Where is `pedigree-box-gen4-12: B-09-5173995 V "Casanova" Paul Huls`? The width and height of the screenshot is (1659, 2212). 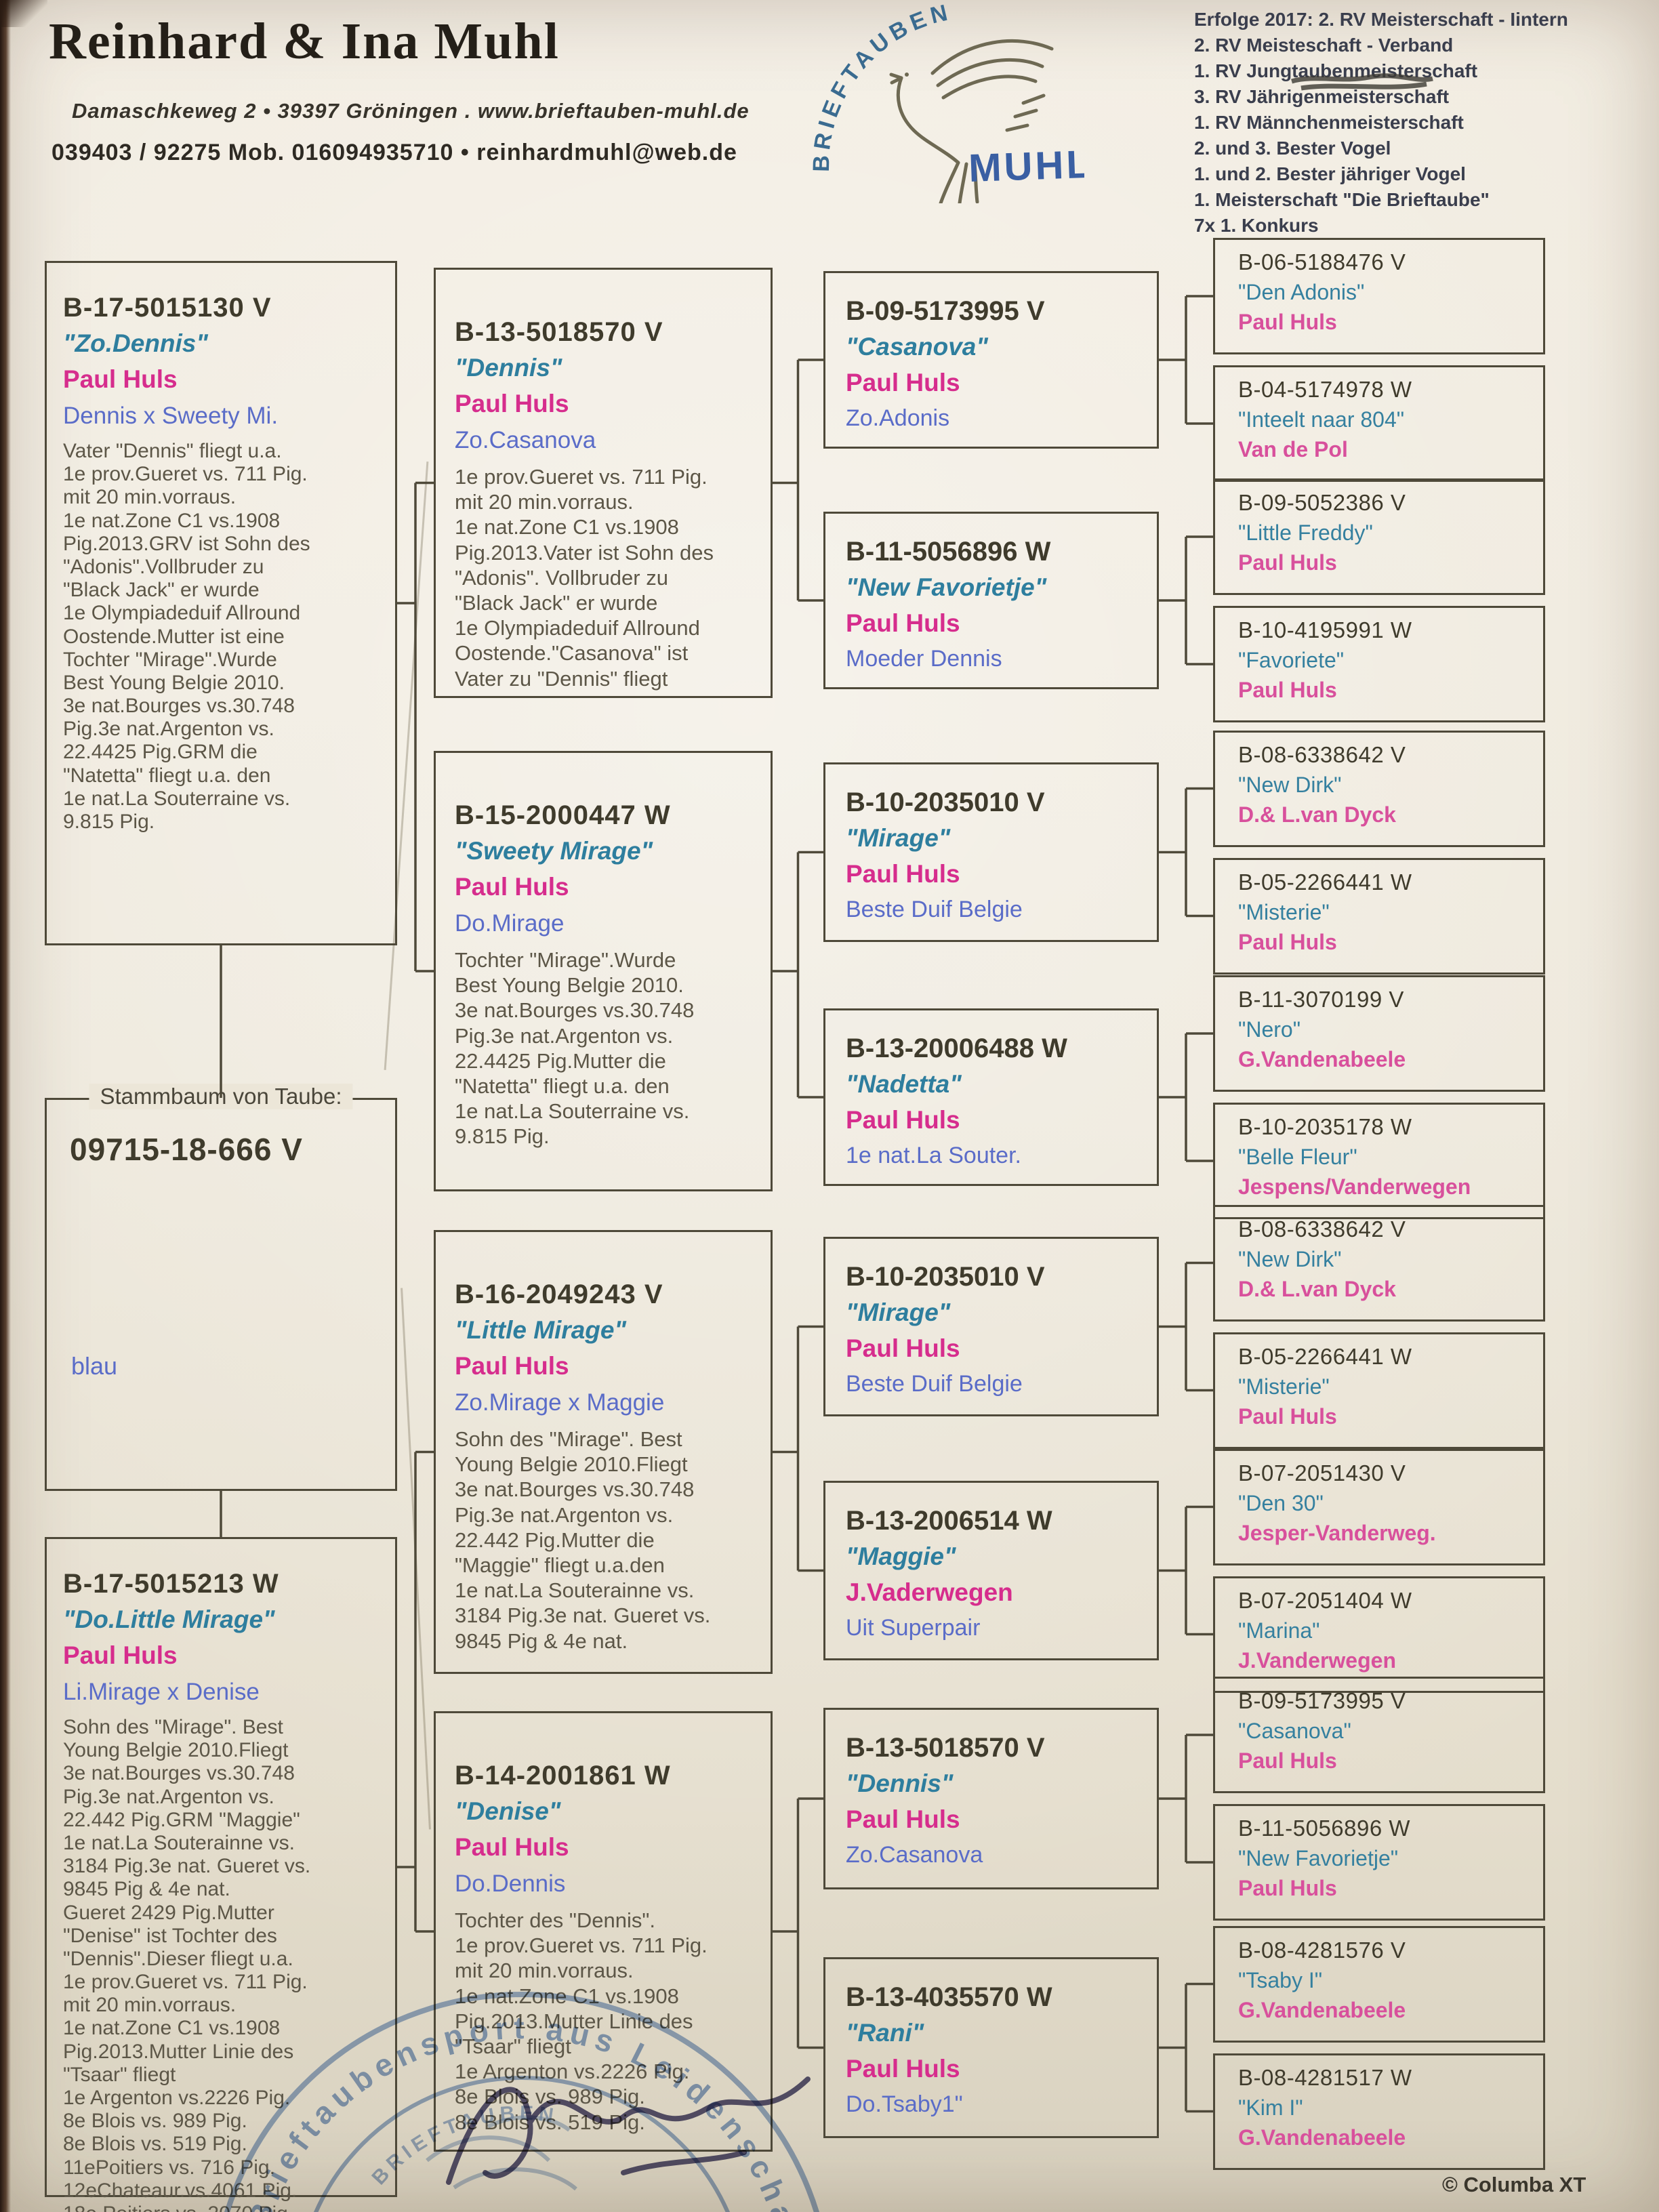
pedigree-box-gen4-12: B-09-5173995 V "Casanova" Paul Huls is located at coordinates (1379, 1735).